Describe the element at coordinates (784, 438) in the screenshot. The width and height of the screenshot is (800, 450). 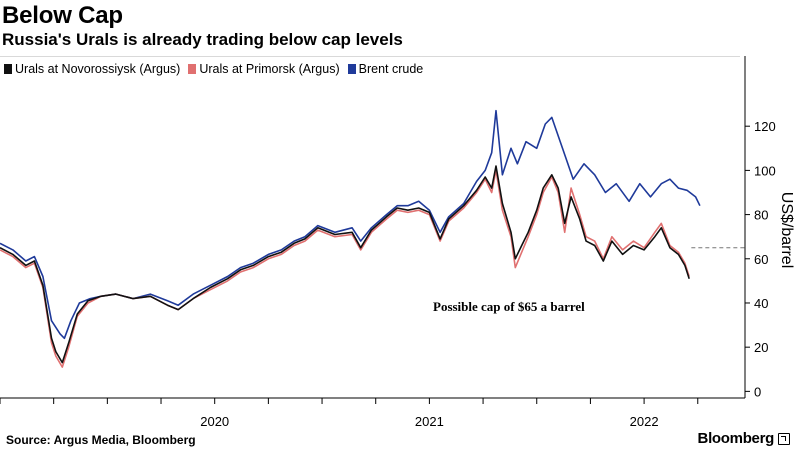
I see `external-link-icon` at that location.